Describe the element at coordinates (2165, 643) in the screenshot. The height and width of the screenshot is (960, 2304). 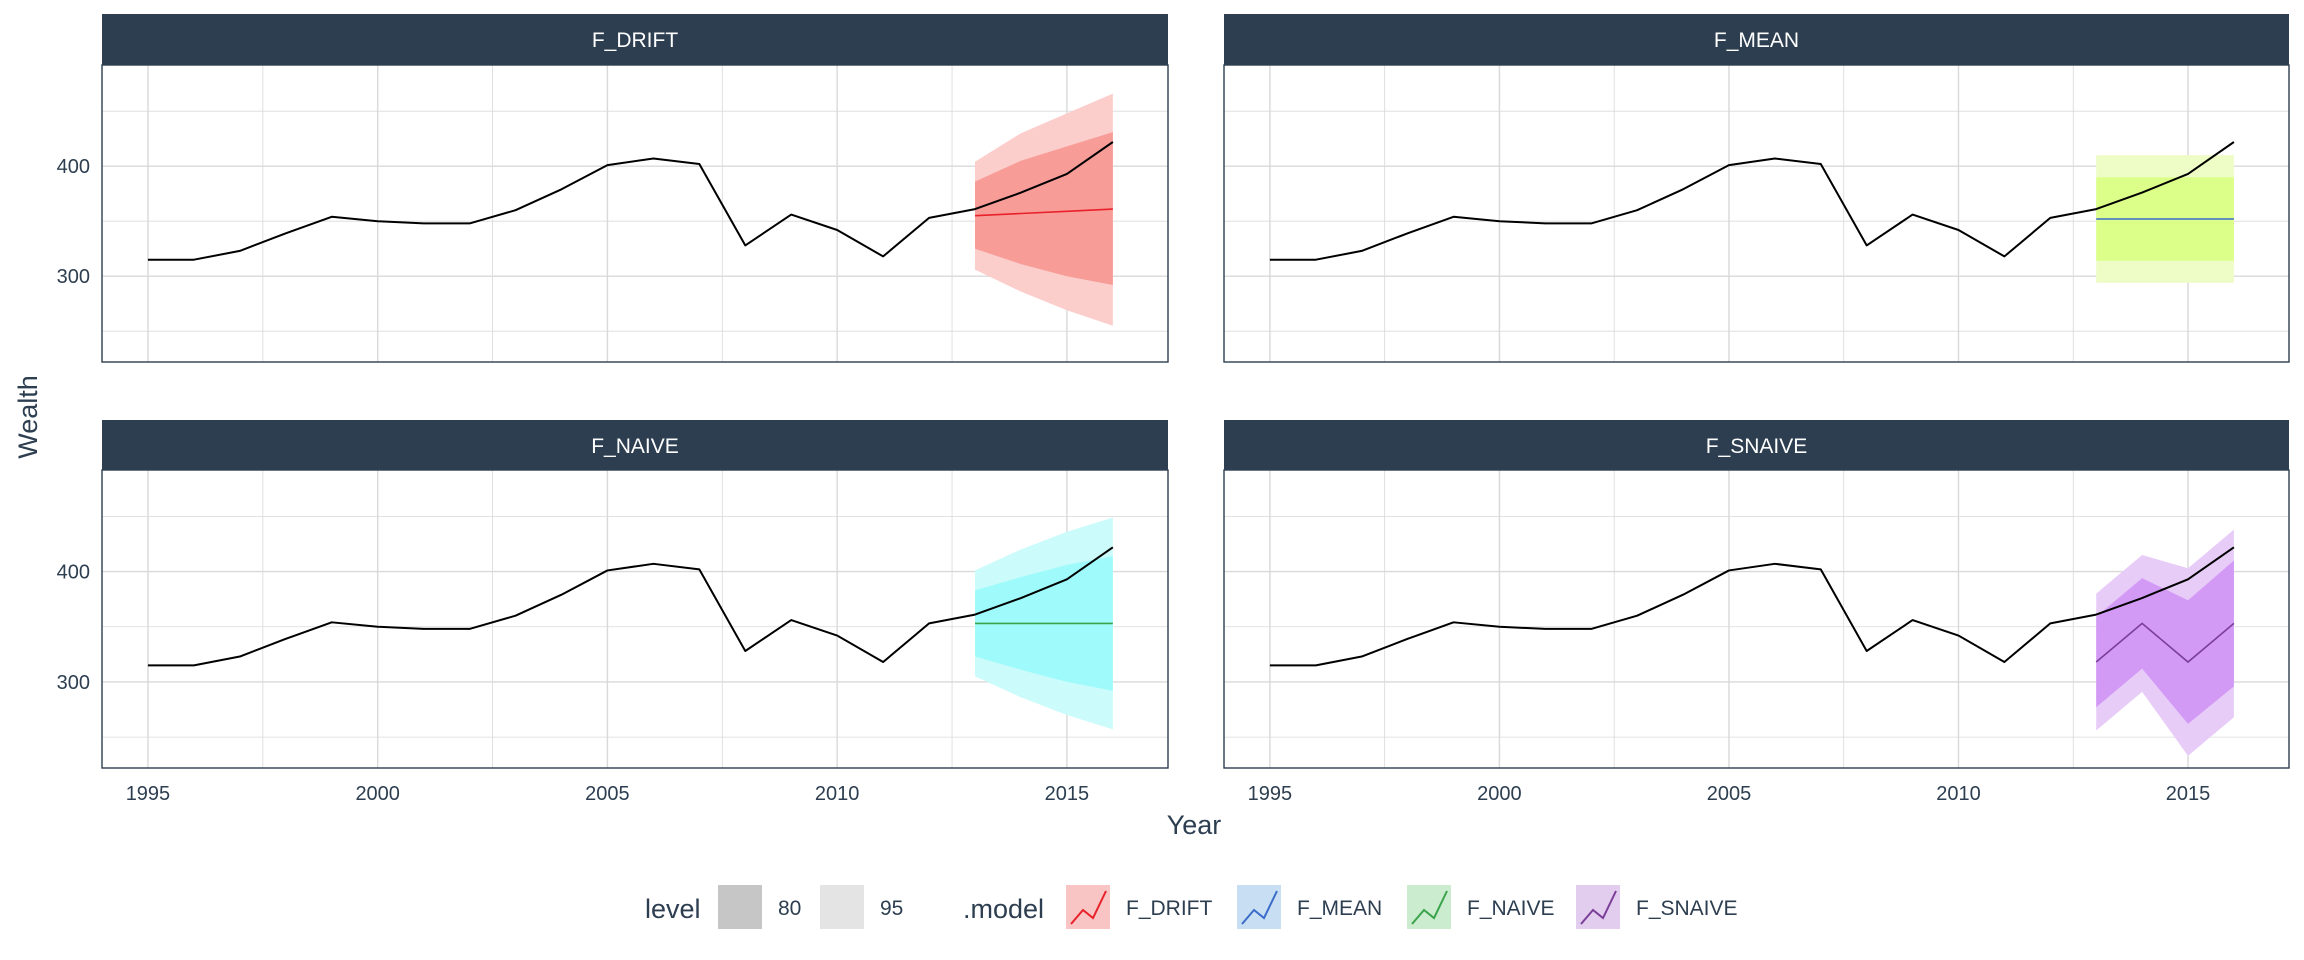
I see `forecast-mean-line-f_snaive` at that location.